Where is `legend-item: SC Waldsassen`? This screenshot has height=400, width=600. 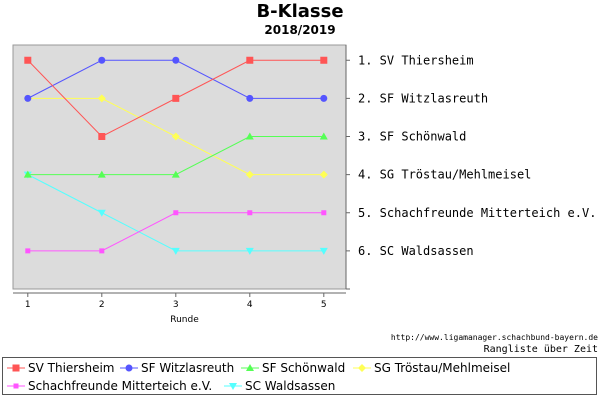 legend-item: SC Waldsassen is located at coordinates (279, 386).